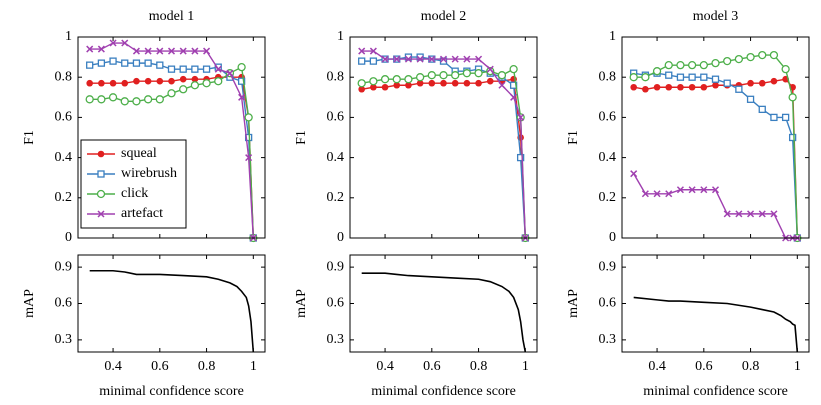 This screenshot has width=821, height=405. I want to click on x-tick-label: 0.4, so click(113, 366).